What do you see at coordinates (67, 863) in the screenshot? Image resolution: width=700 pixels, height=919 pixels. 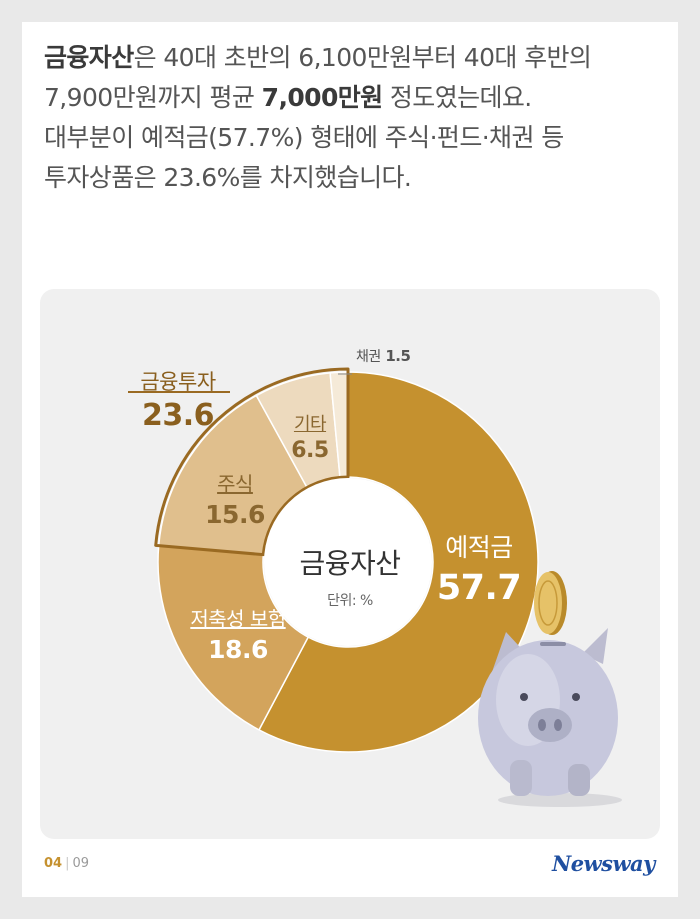 I see `page-indicator: 04 | 09` at bounding box center [67, 863].